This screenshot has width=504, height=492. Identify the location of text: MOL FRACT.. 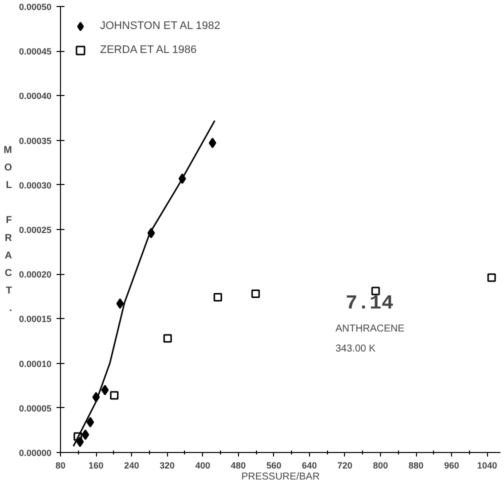
(8, 229).